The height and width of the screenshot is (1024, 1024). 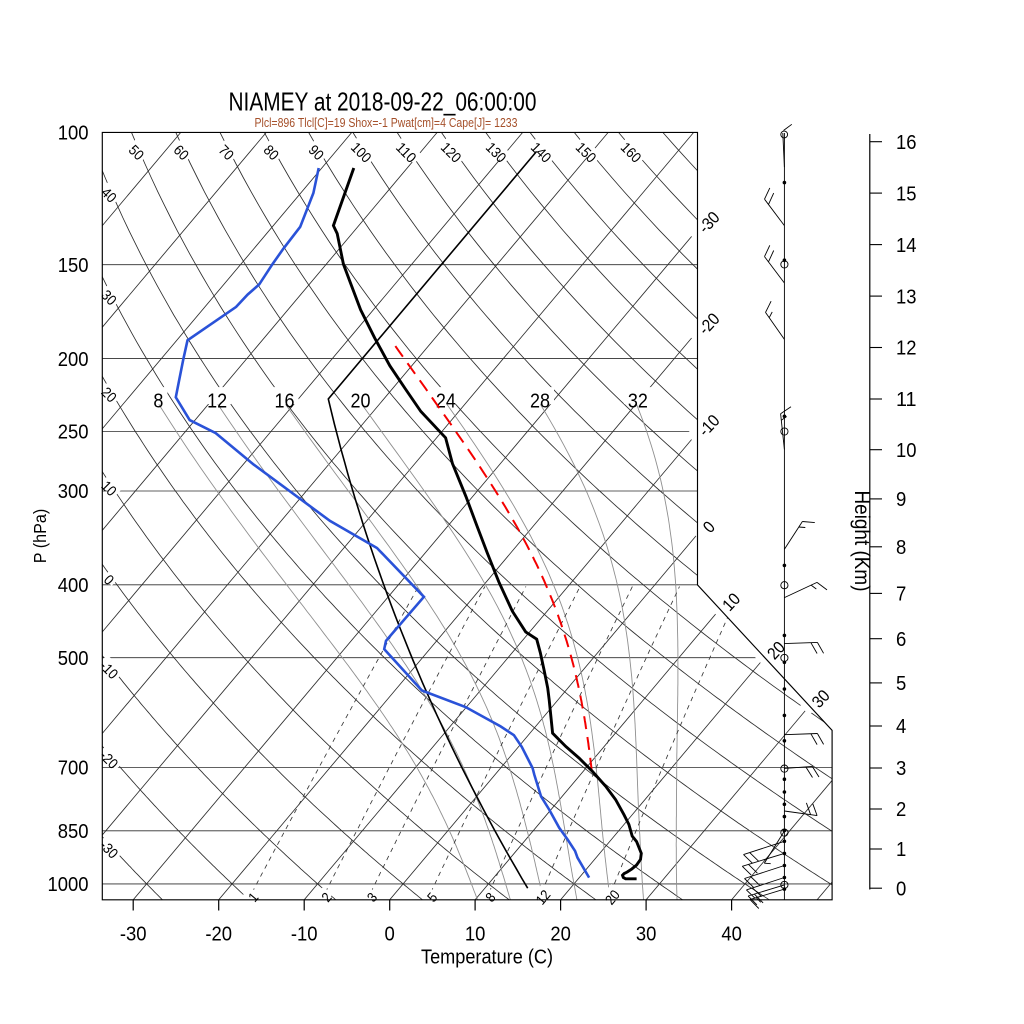 What do you see at coordinates (901, 768) in the screenshot?
I see `svg-text: 3` at bounding box center [901, 768].